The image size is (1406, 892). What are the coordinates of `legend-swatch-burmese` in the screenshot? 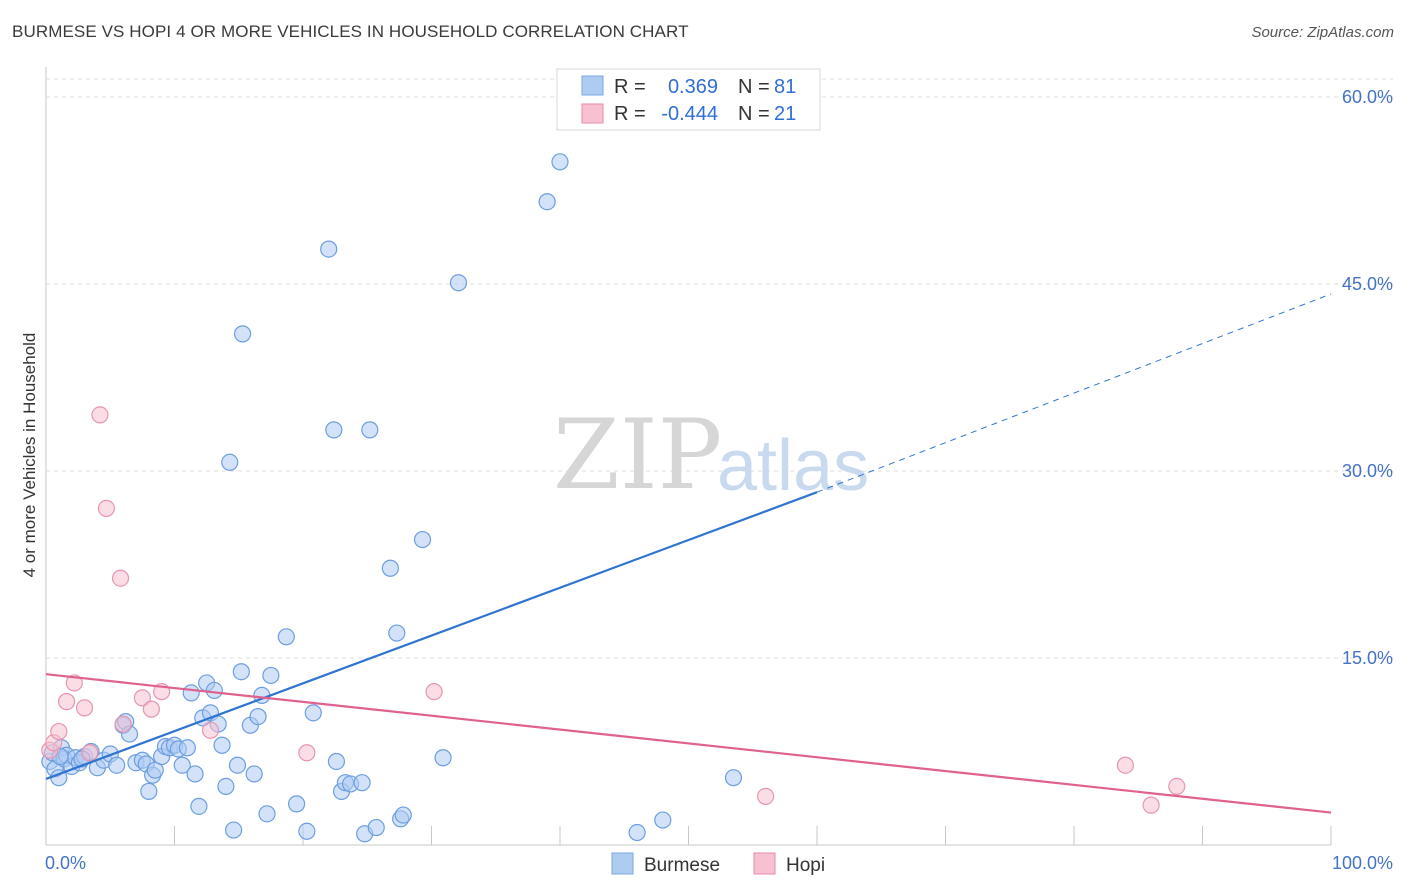 It's located at (592, 85).